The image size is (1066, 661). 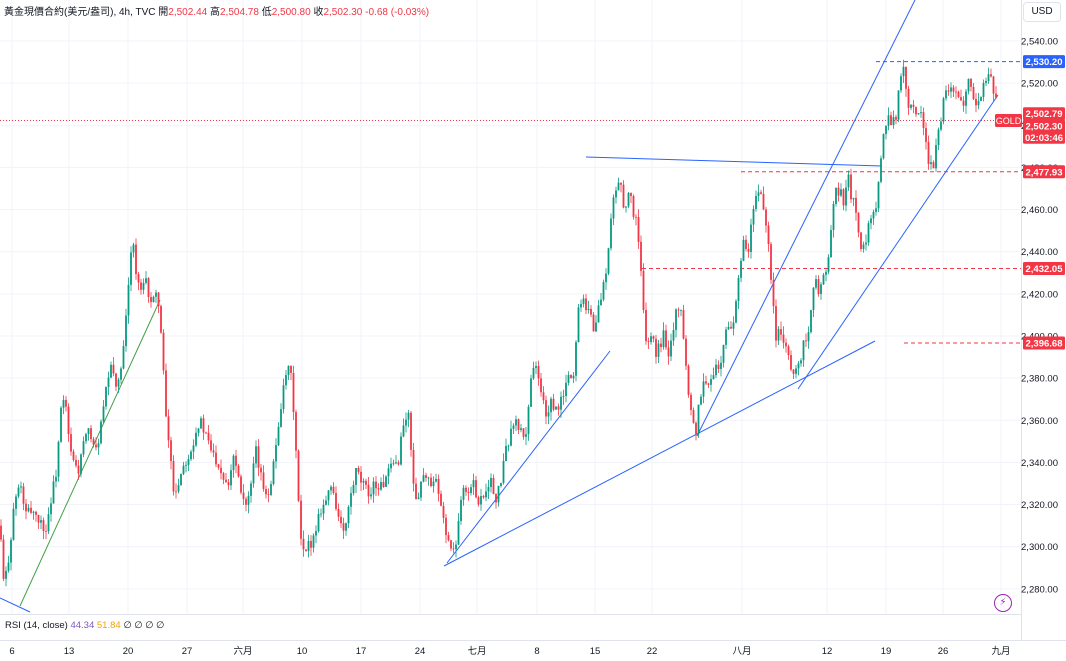 What do you see at coordinates (1039, 252) in the screenshot?
I see `y-tick-label: 2,440.00` at bounding box center [1039, 252].